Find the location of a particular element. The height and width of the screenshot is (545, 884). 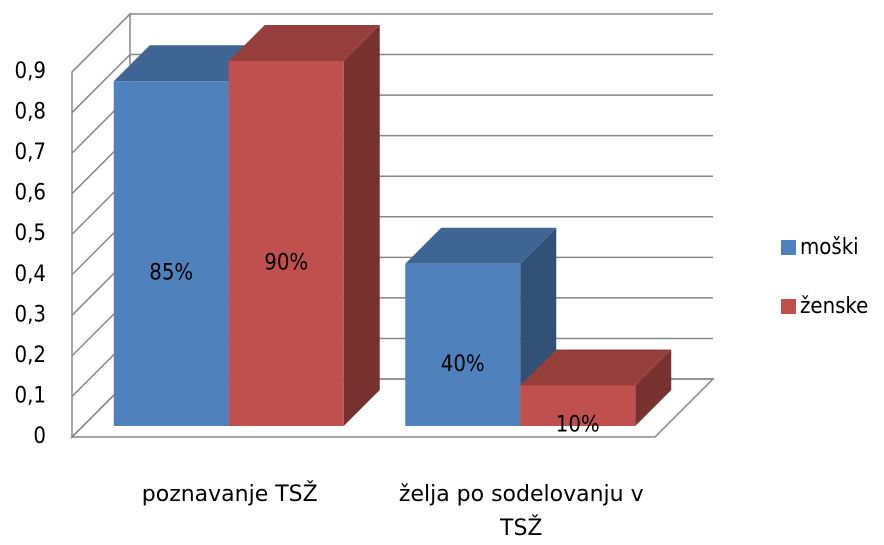

value-label: 85% is located at coordinates (171, 273).